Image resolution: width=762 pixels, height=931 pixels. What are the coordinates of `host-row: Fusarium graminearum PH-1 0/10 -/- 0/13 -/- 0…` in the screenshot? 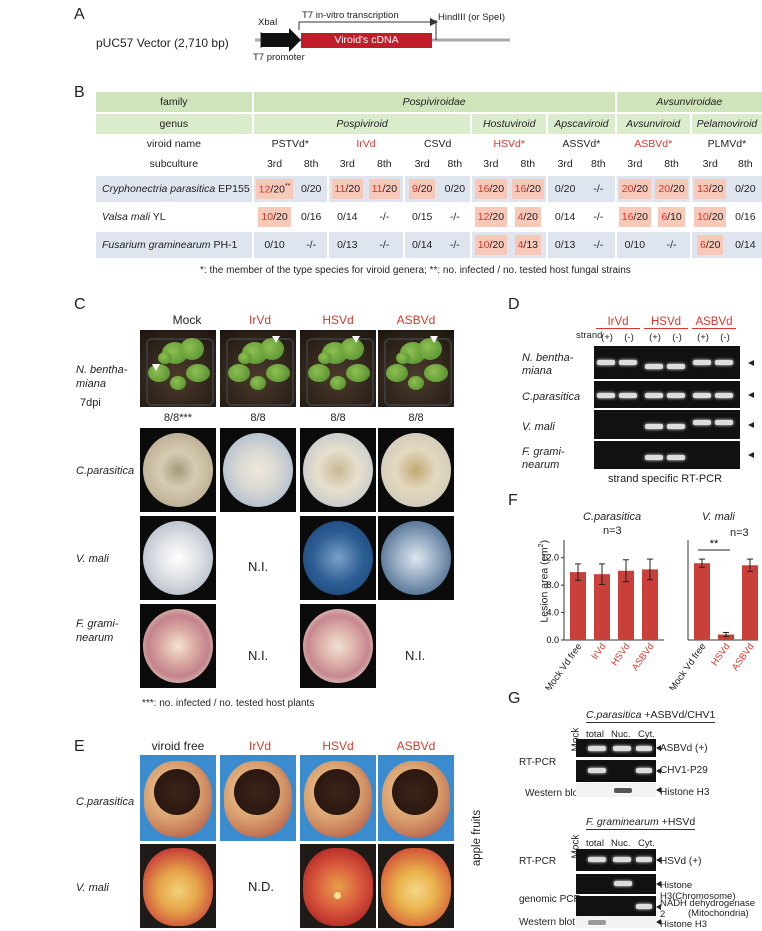 It's located at (429, 244).